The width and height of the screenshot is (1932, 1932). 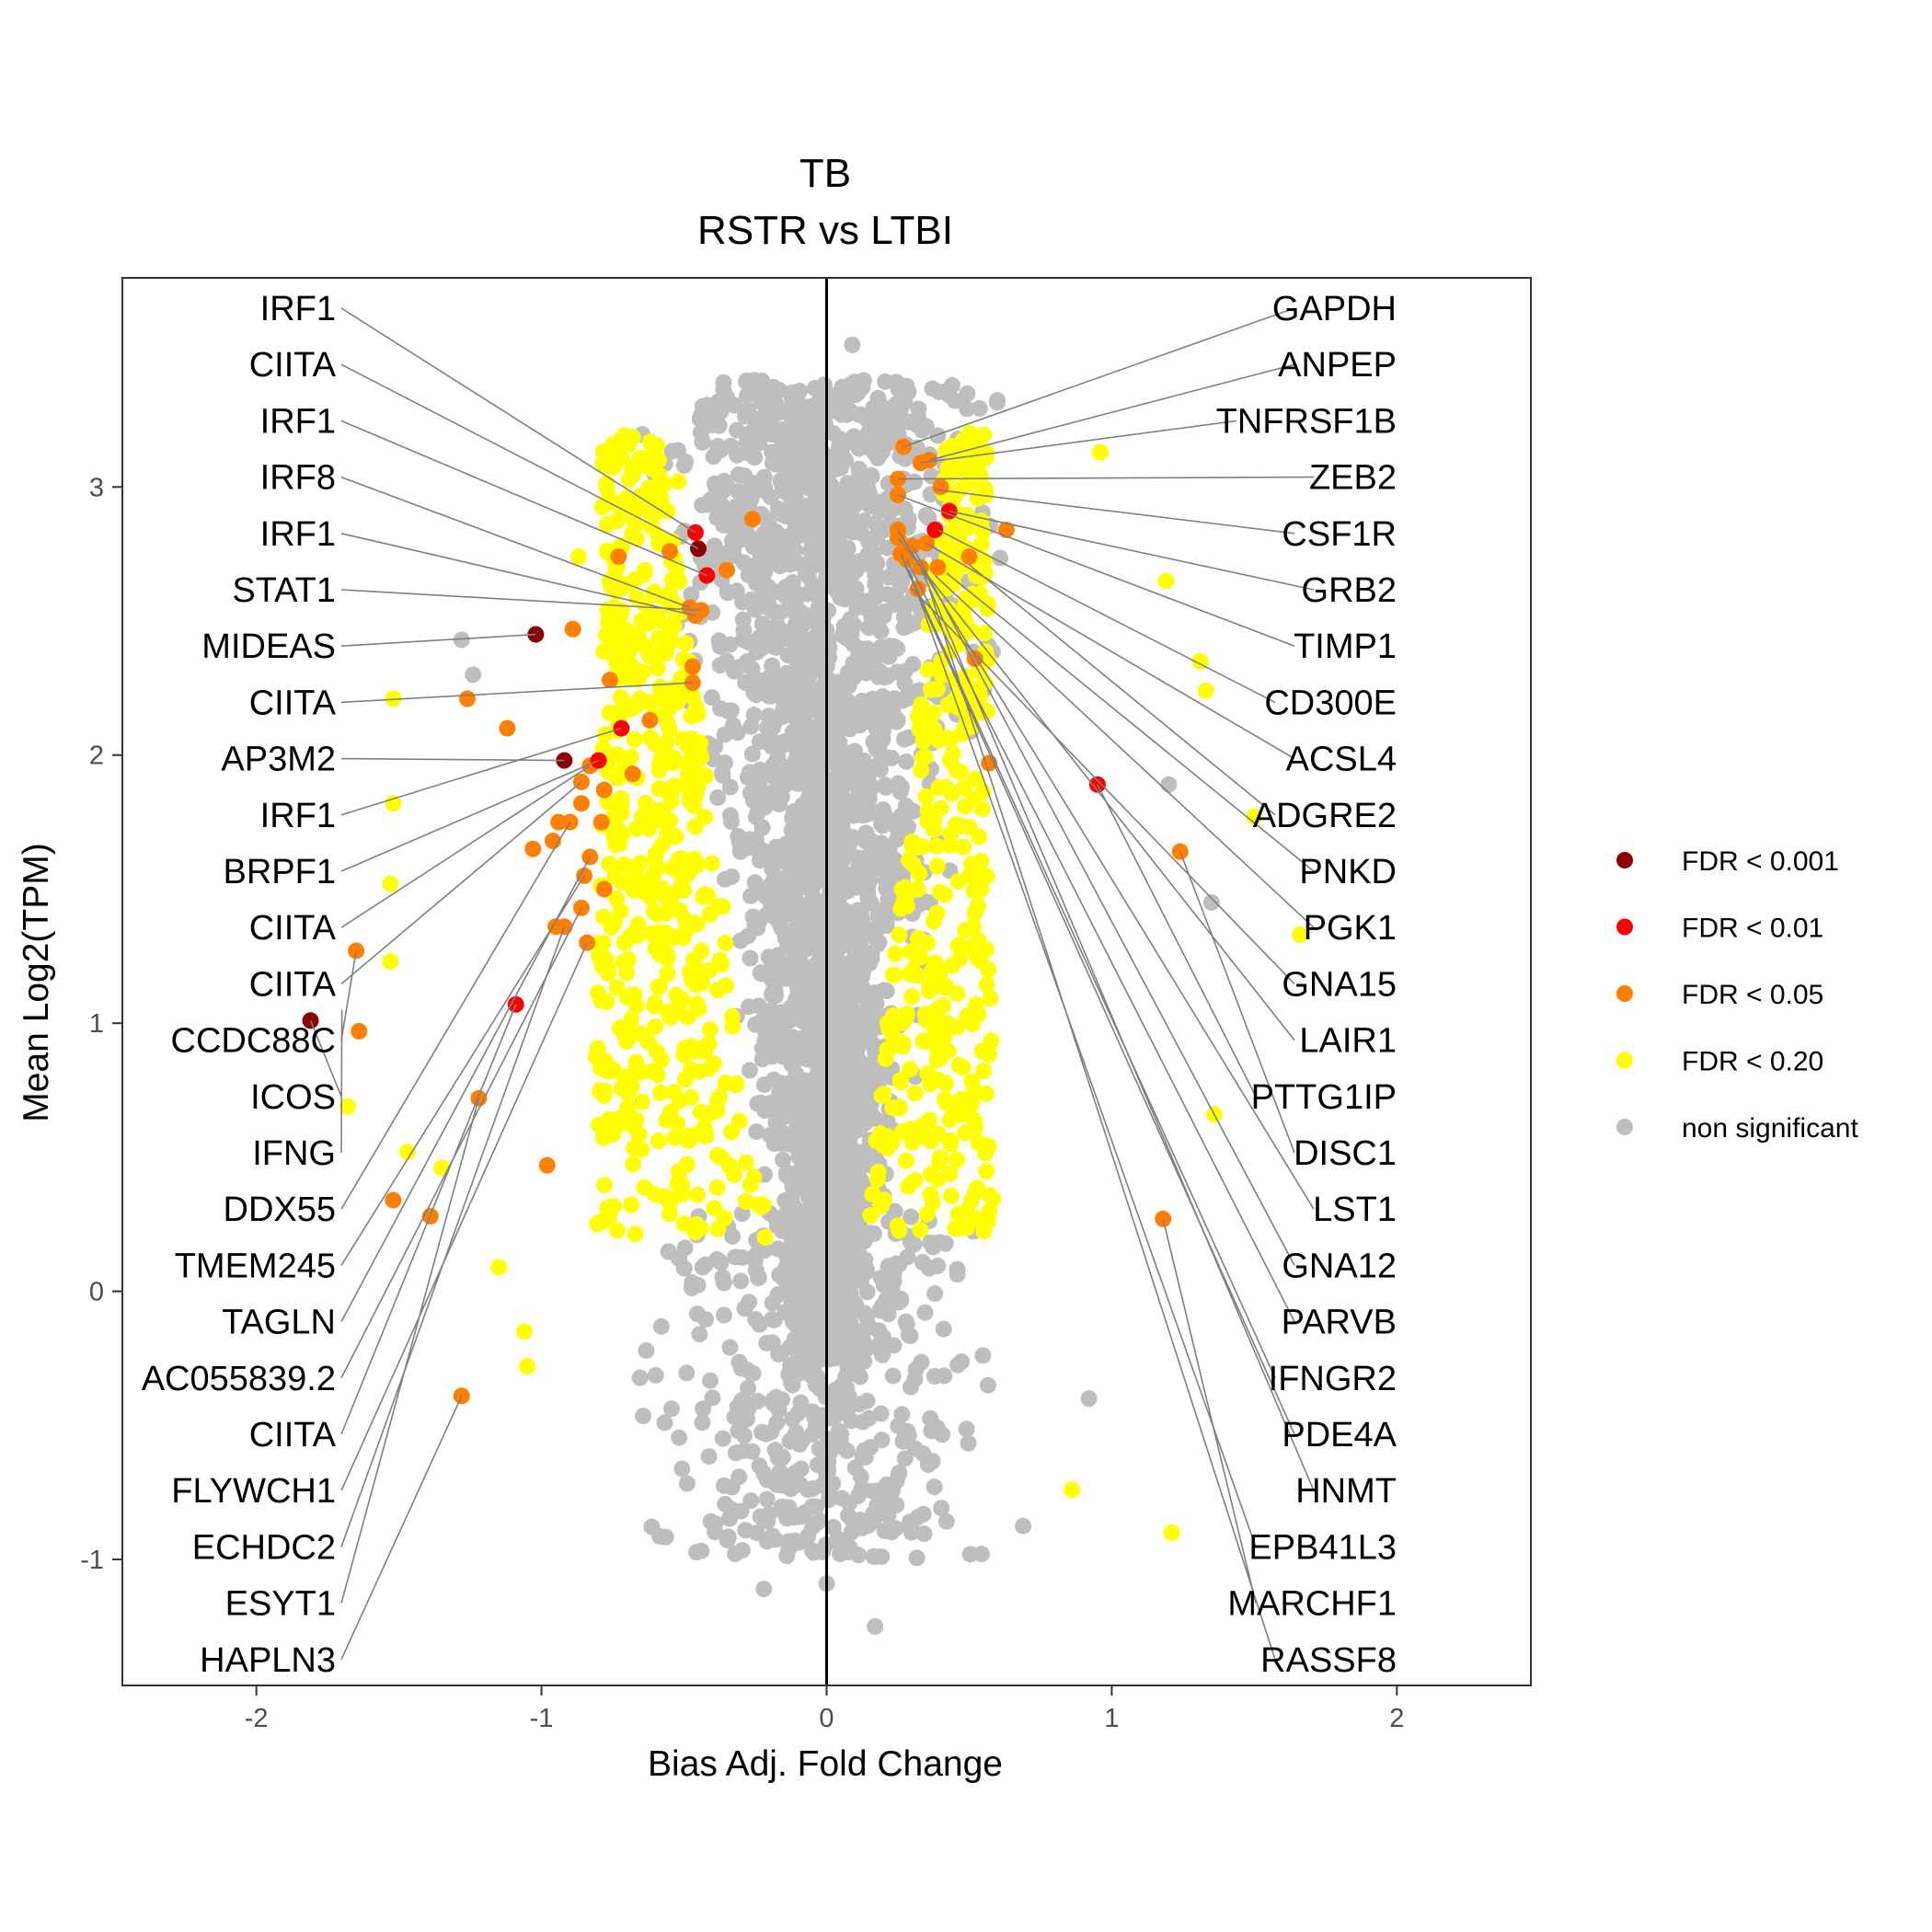 What do you see at coordinates (280, 872) in the screenshot?
I see `gene-label: BRPF1` at bounding box center [280, 872].